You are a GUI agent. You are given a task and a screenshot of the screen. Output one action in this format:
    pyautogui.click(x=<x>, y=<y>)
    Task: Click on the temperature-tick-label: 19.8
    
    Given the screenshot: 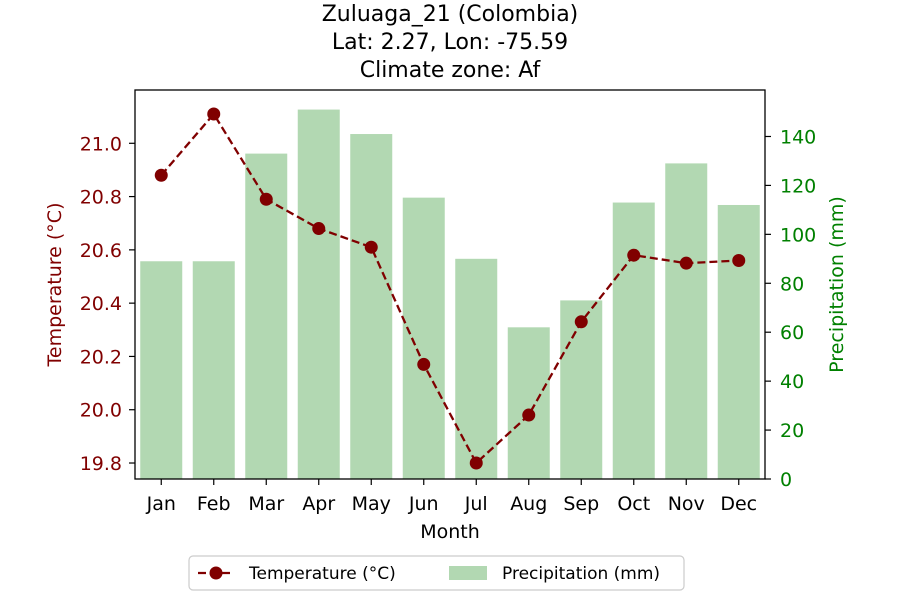 What is the action you would take?
    pyautogui.click(x=101, y=464)
    